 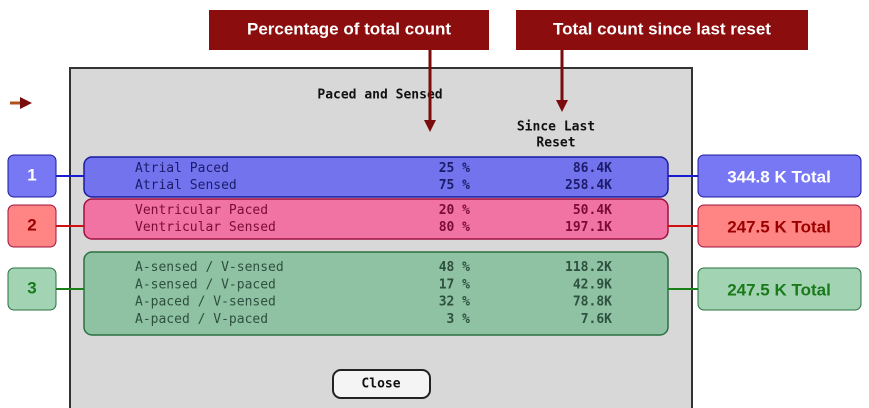 I want to click on callout-text: Total count since last reset, so click(x=662, y=28).